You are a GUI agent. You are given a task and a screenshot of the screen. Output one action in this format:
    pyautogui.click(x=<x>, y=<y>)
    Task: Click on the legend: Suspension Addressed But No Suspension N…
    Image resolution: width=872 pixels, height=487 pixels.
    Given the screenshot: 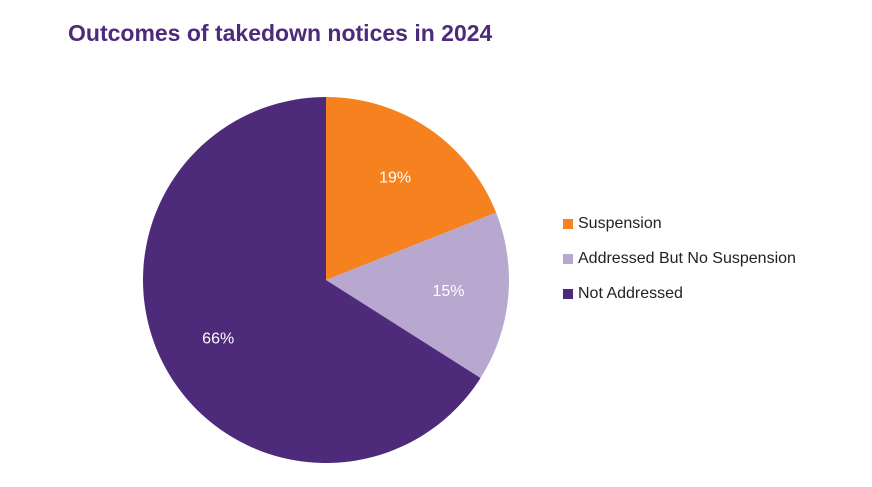 What is the action you would take?
    pyautogui.click(x=679, y=266)
    